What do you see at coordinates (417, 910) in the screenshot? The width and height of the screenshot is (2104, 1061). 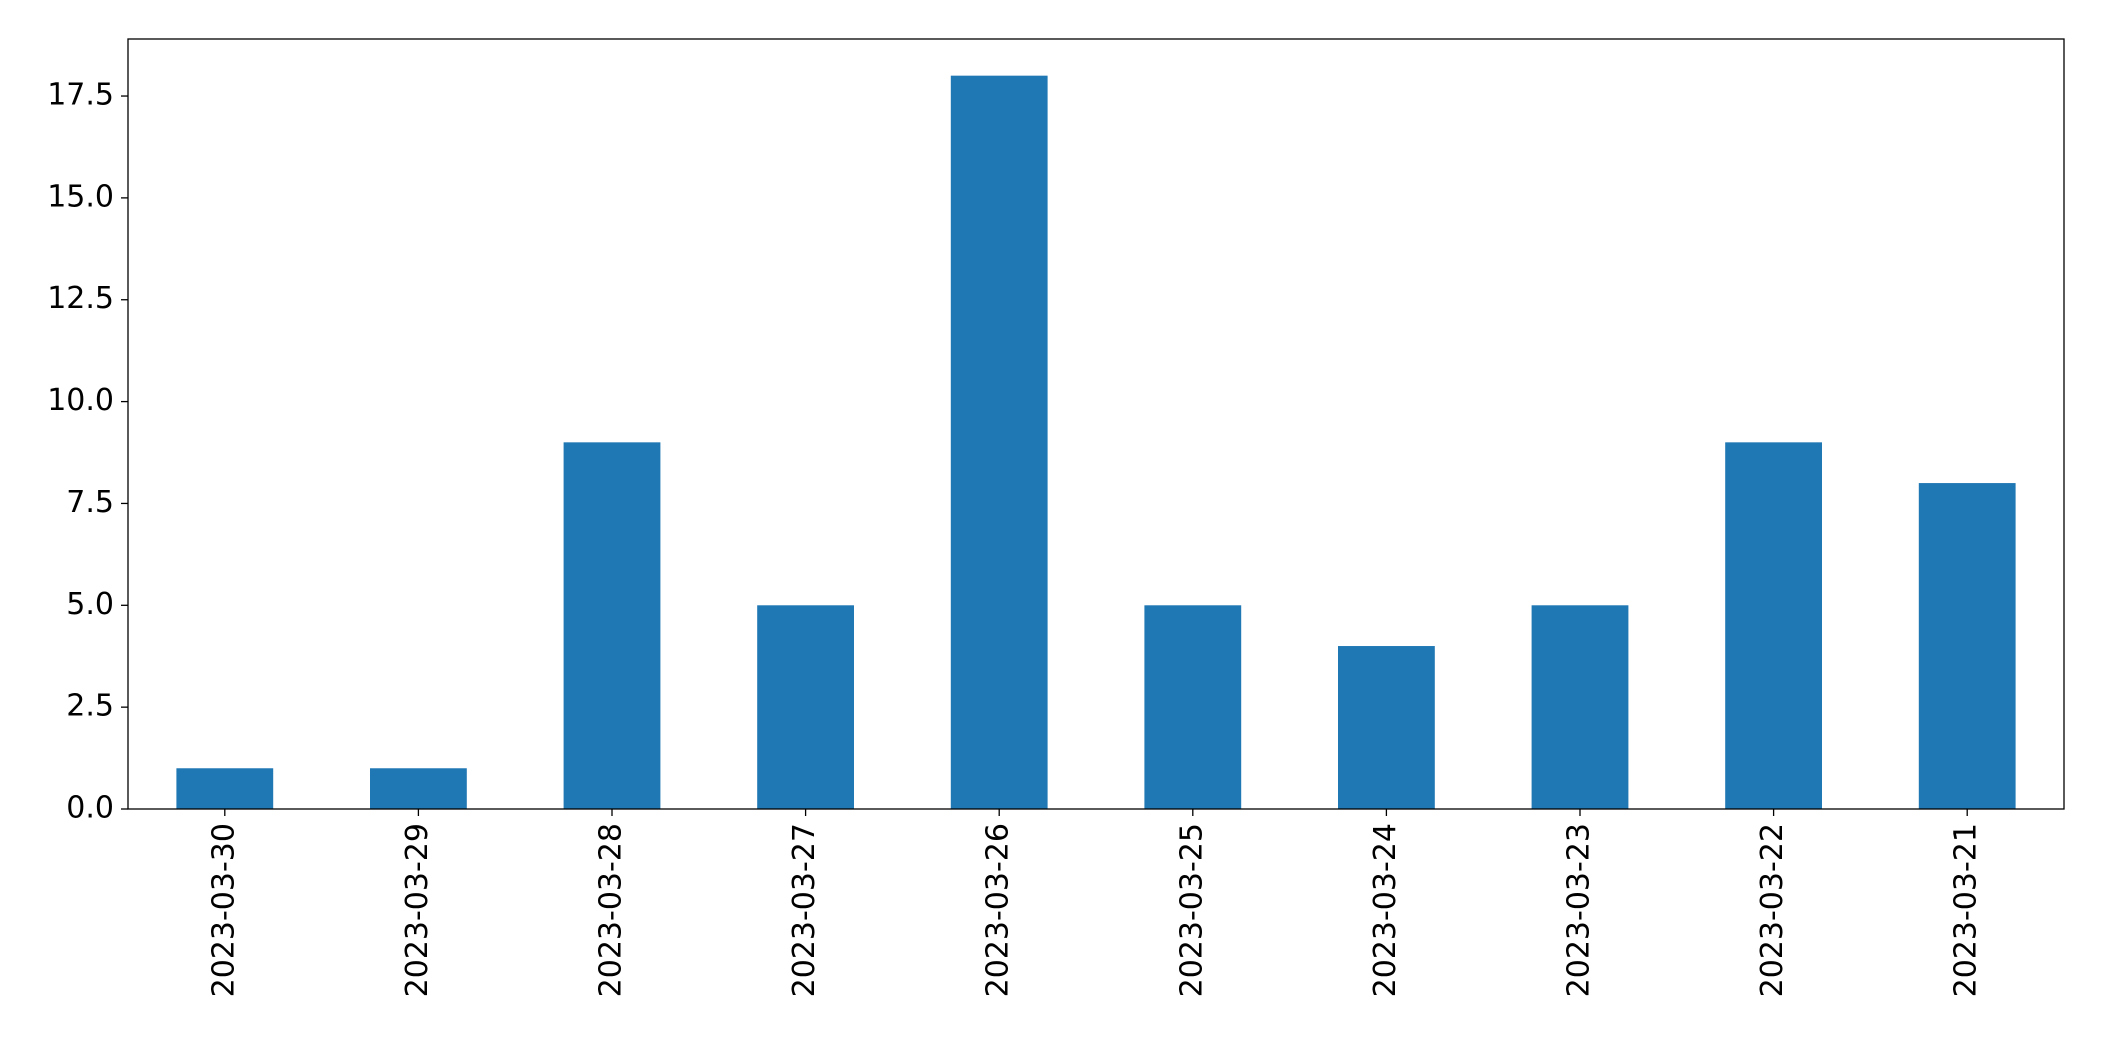 I see `x-tick-label: 2023-03-29` at bounding box center [417, 910].